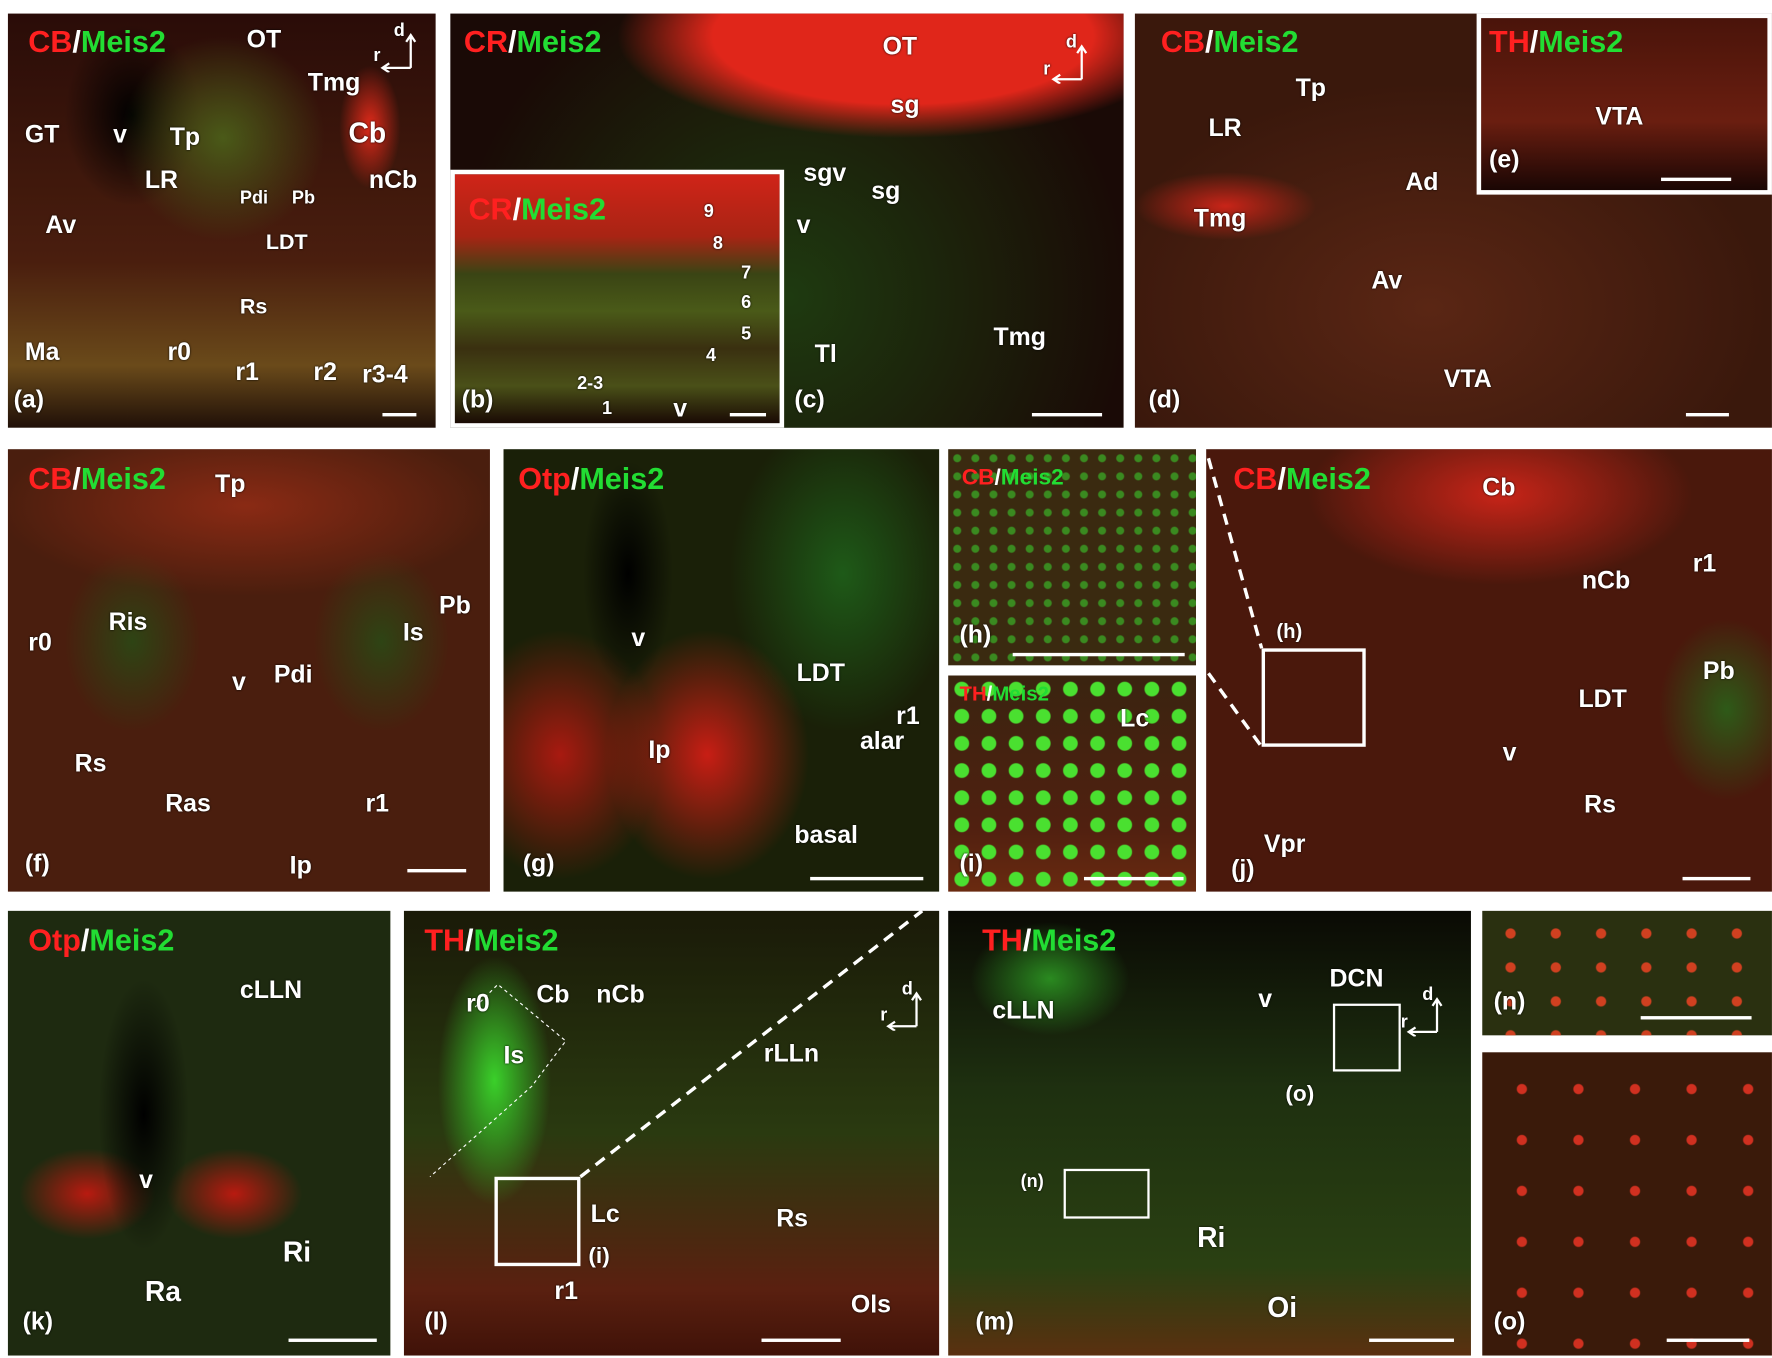  Describe the element at coordinates (188, 802) in the screenshot. I see `region-label: Ras` at that location.